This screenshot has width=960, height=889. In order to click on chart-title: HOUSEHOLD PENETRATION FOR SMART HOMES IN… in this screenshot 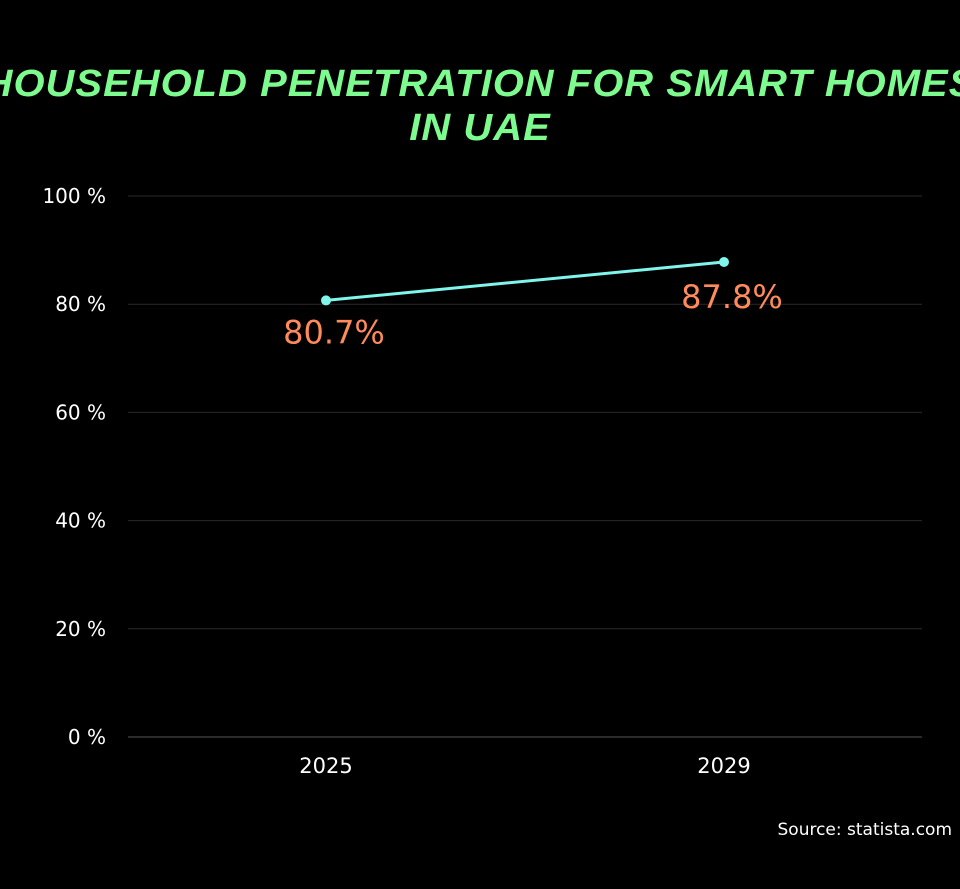, I will do `click(480, 106)`.